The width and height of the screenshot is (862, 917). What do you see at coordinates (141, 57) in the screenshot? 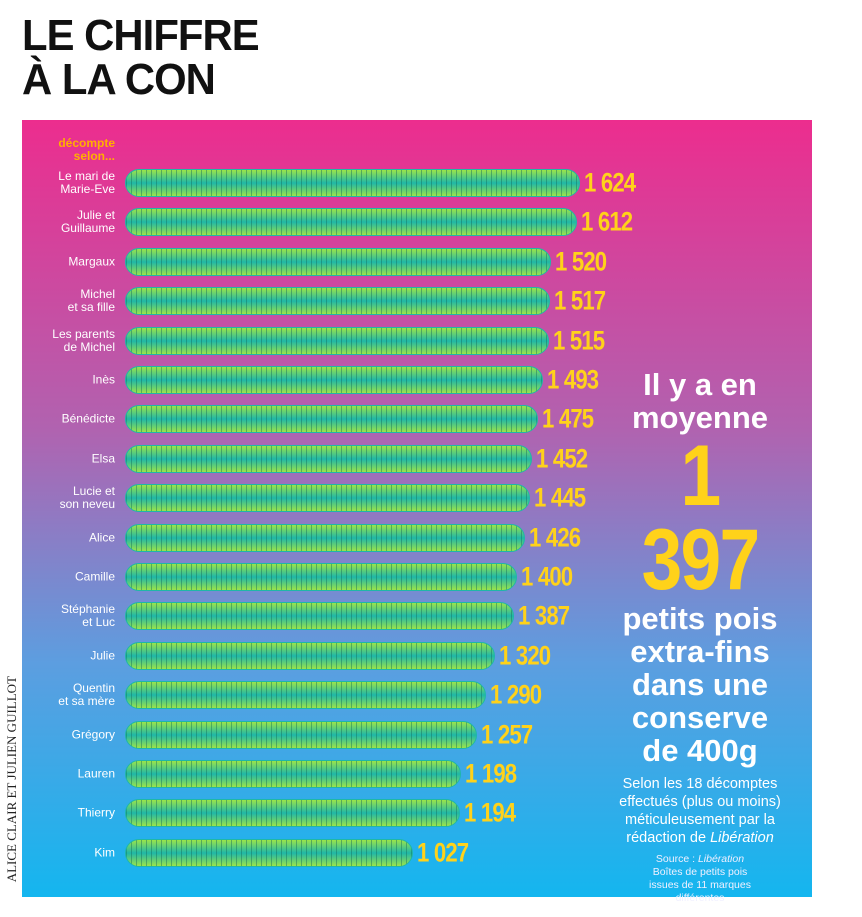
I see `title: LE CHIFFRE À LA CON` at bounding box center [141, 57].